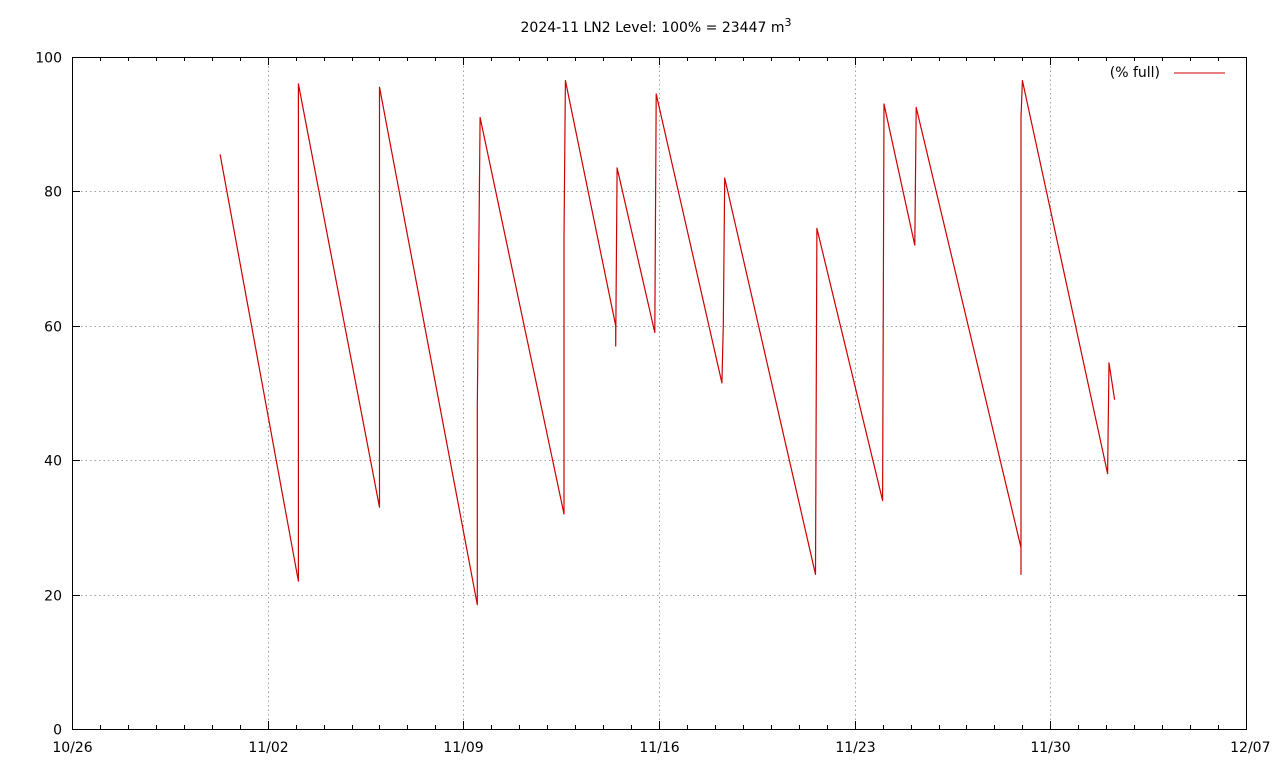 The width and height of the screenshot is (1280, 768). Describe the element at coordinates (72, 748) in the screenshot. I see `x-tick-label: 10/26` at that location.